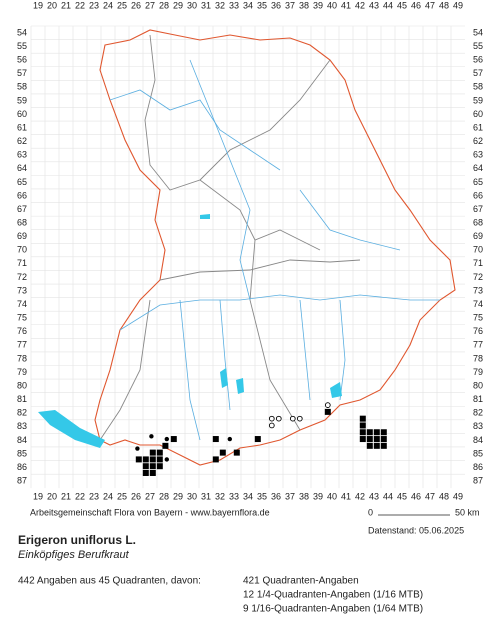 This screenshot has height=625, width=500. What do you see at coordinates (22, 32) in the screenshot?
I see `row-label: 54` at bounding box center [22, 32].